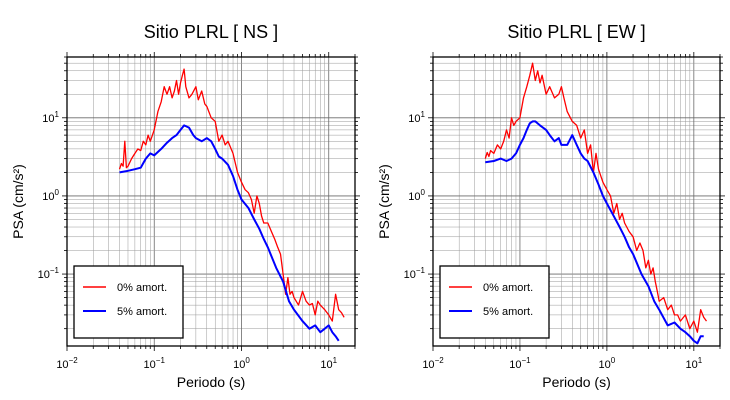 The width and height of the screenshot is (730, 400). Describe the element at coordinates (211, 32) in the screenshot. I see `chart-title: Sitio PLRL [ NS ]` at that location.